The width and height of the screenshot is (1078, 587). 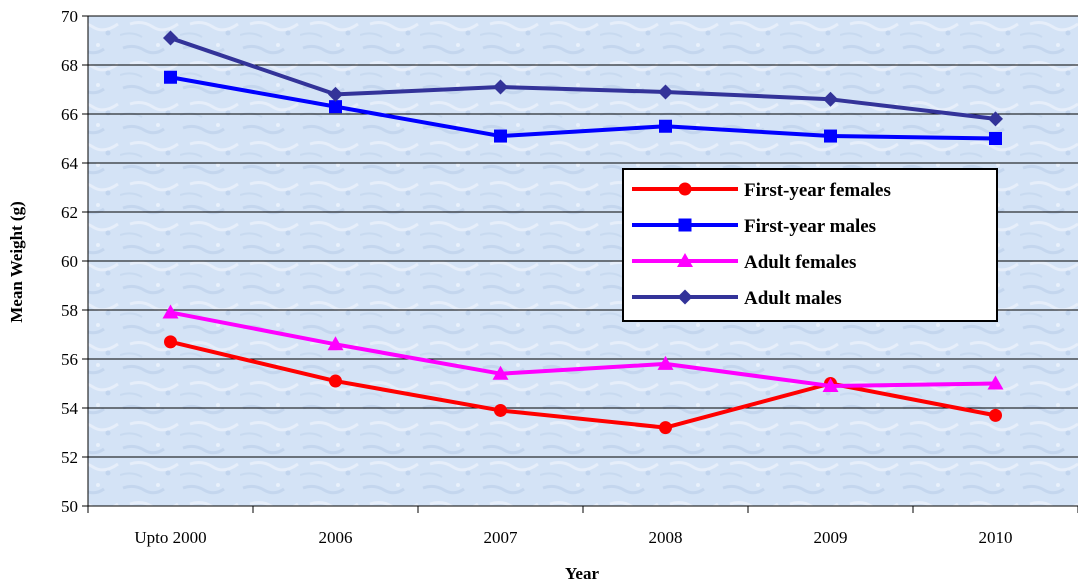 I want to click on y-tick-label: 56, so click(x=69, y=359).